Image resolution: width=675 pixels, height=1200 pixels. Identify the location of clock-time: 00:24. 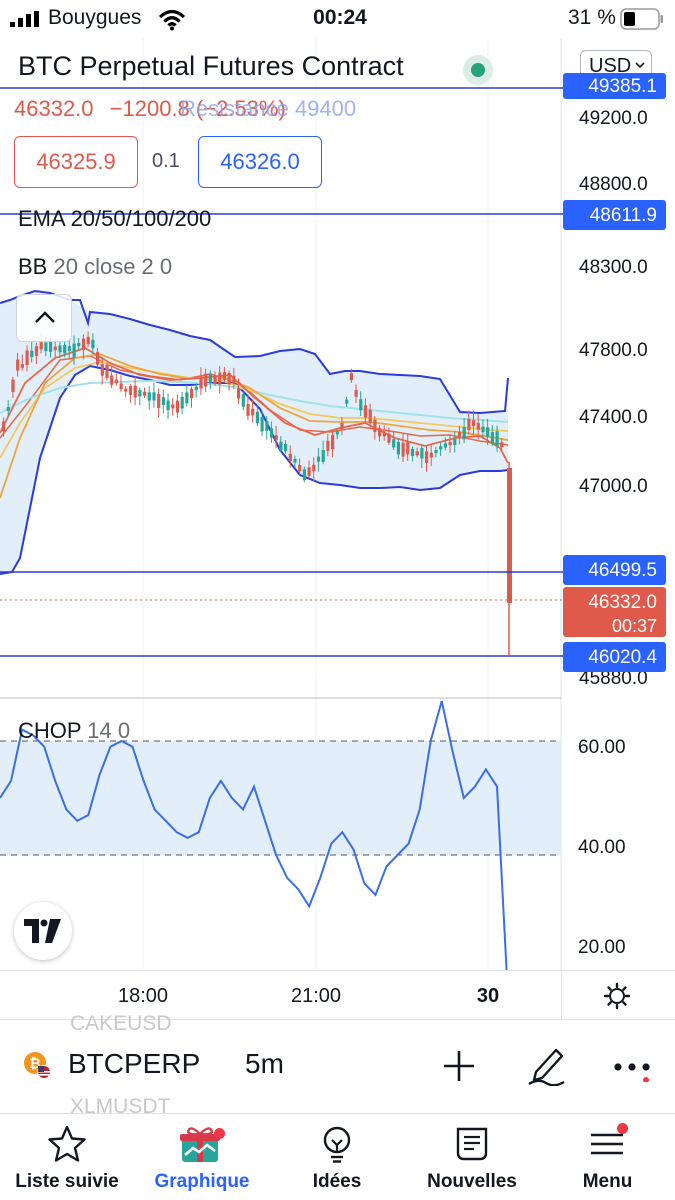
(340, 17).